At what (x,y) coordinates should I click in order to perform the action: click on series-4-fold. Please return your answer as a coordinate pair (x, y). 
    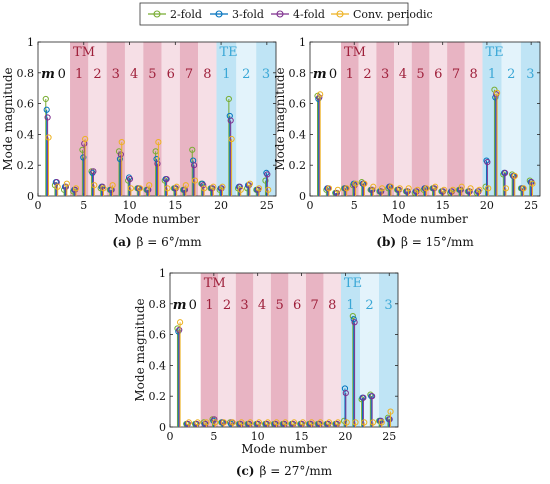
    Looking at the image, I should click on (157, 155).